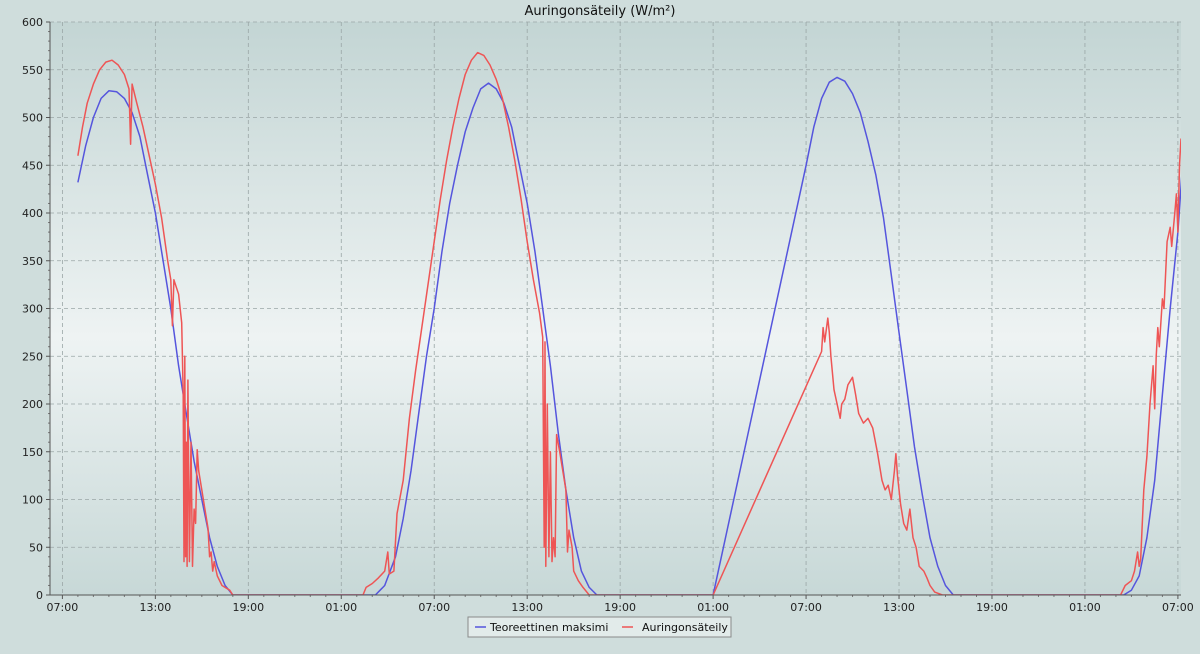  I want to click on legend: Teoreettinen maksimi Auringonsäteily, so click(599, 627).